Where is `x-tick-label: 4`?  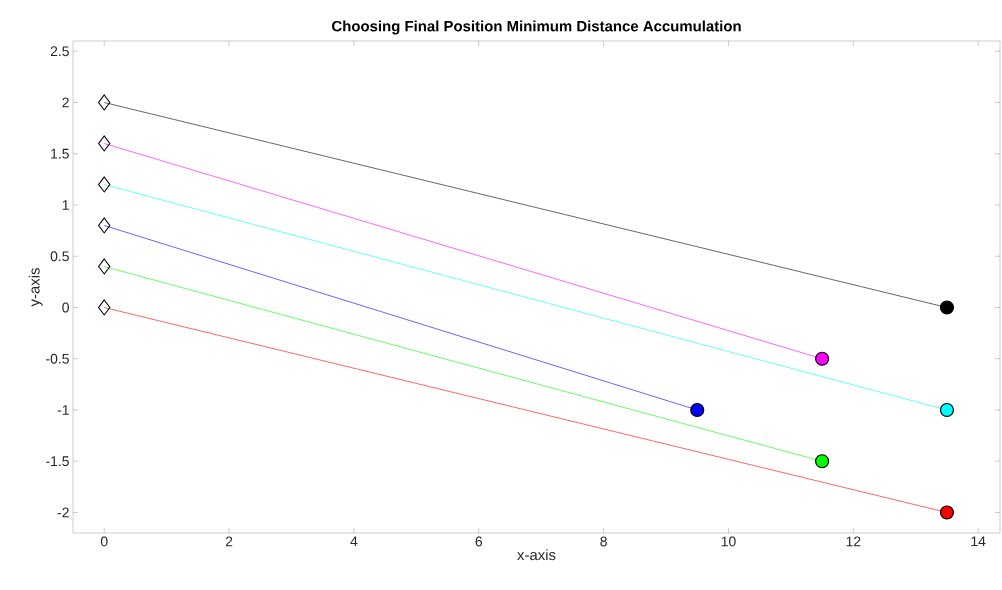
x-tick-label: 4 is located at coordinates (354, 541).